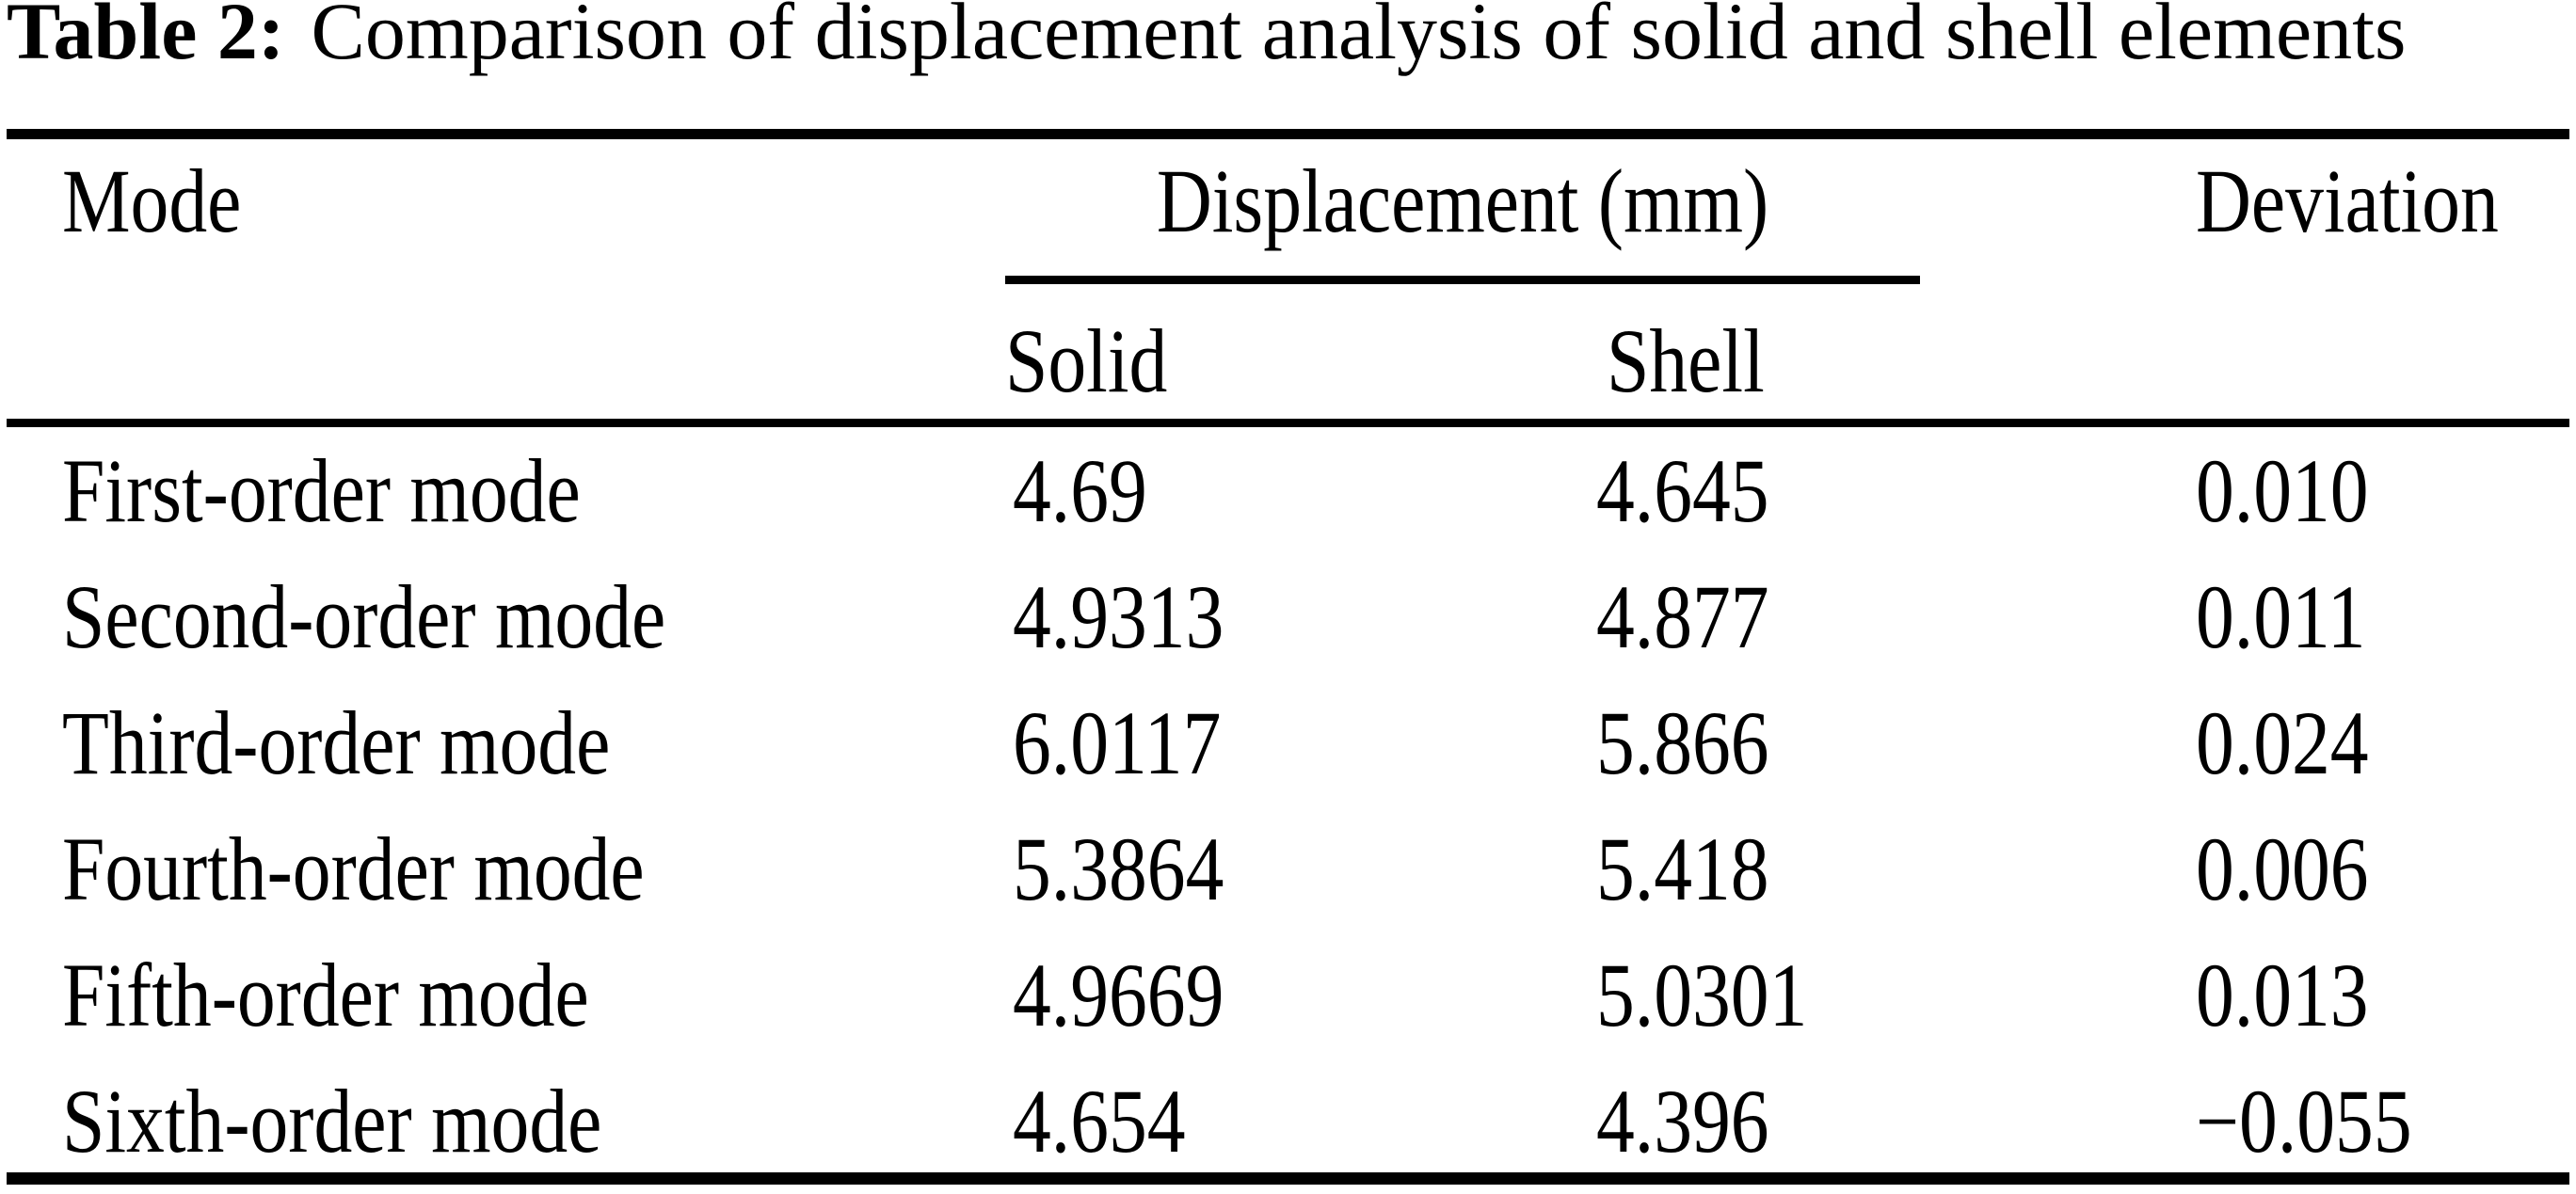 The width and height of the screenshot is (2576, 1194). Describe the element at coordinates (2281, 616) in the screenshot. I see `row-deviation-value: 0.011` at that location.